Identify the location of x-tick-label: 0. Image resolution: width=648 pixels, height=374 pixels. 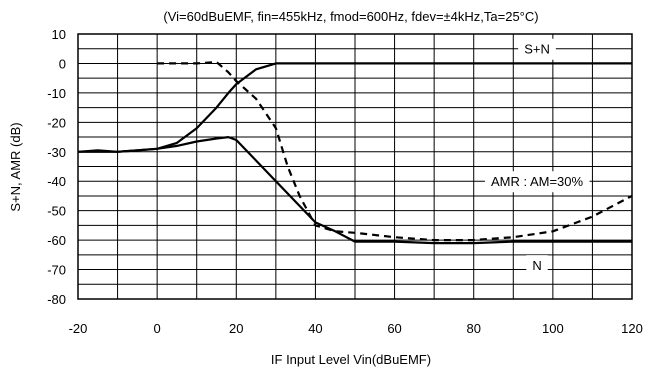
(157, 328).